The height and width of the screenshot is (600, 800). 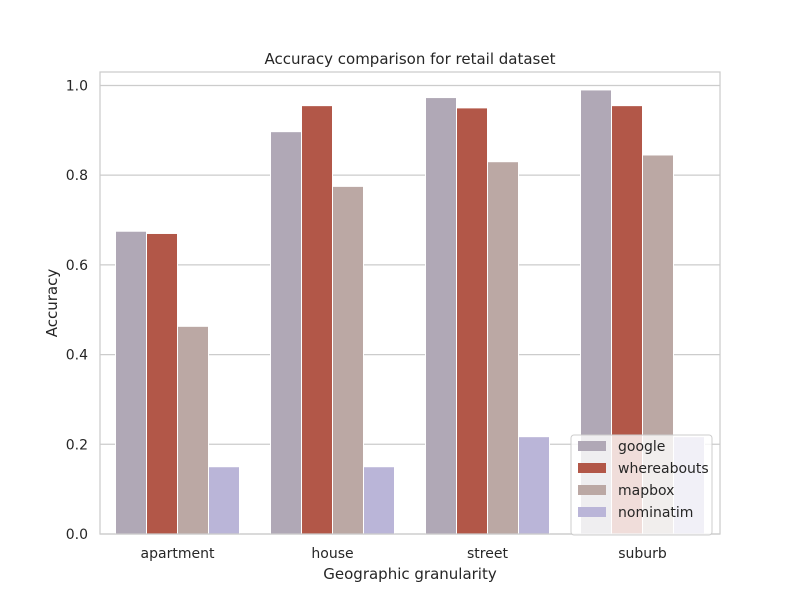 What do you see at coordinates (77, 356) in the screenshot?
I see `y-tick-label: 0.4` at bounding box center [77, 356].